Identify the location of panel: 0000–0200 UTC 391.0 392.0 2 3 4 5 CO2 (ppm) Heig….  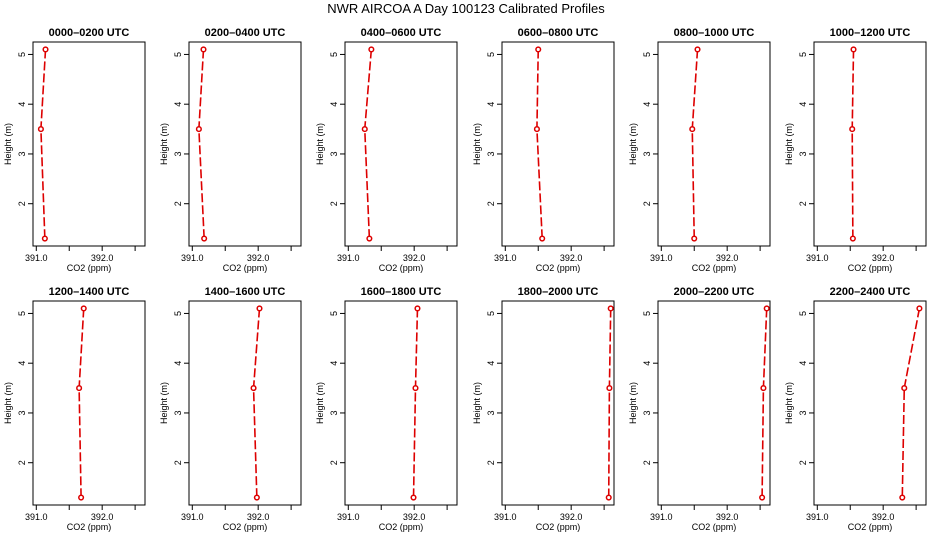
(74, 150).